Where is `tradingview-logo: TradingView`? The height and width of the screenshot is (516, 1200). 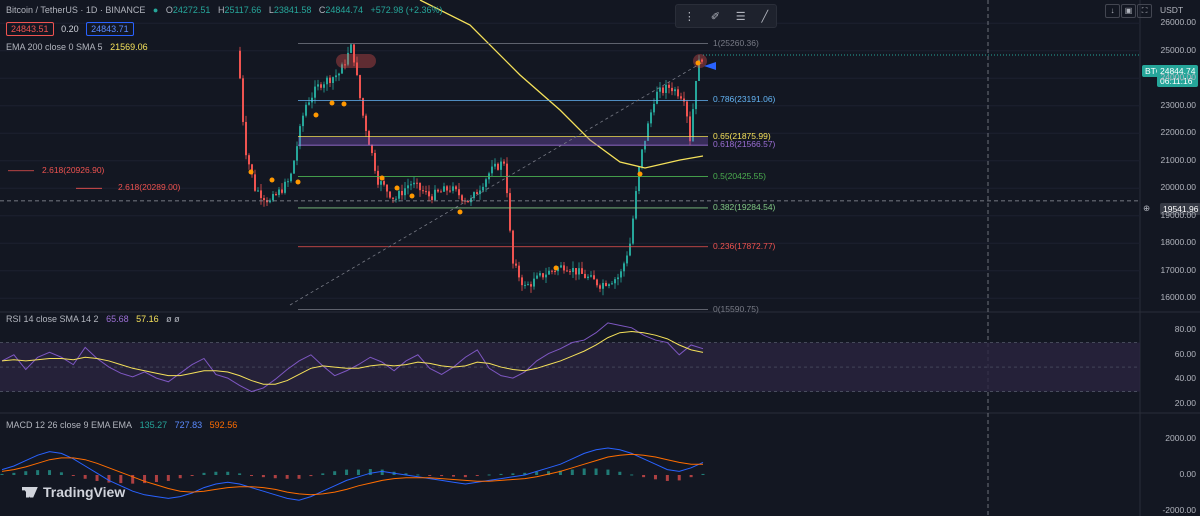
tradingview-logo: TradingView is located at coordinates (73, 492).